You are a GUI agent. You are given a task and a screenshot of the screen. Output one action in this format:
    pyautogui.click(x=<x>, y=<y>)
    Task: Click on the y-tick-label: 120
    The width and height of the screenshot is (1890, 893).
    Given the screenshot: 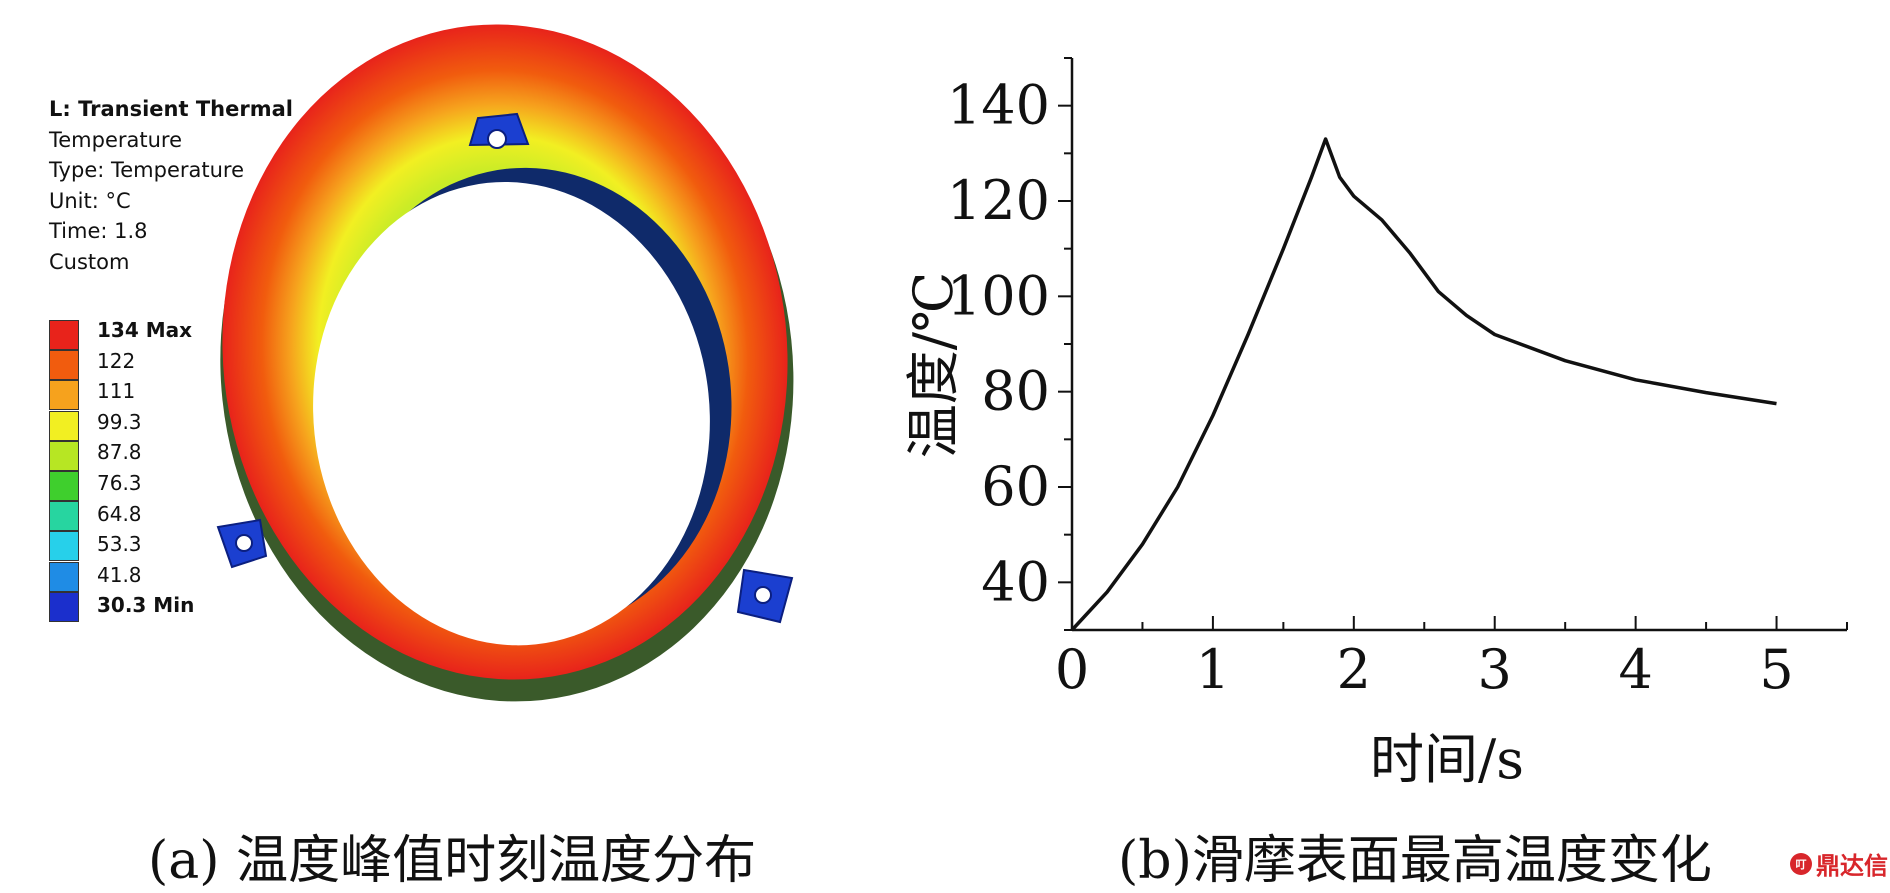 What is the action you would take?
    pyautogui.click(x=998, y=200)
    